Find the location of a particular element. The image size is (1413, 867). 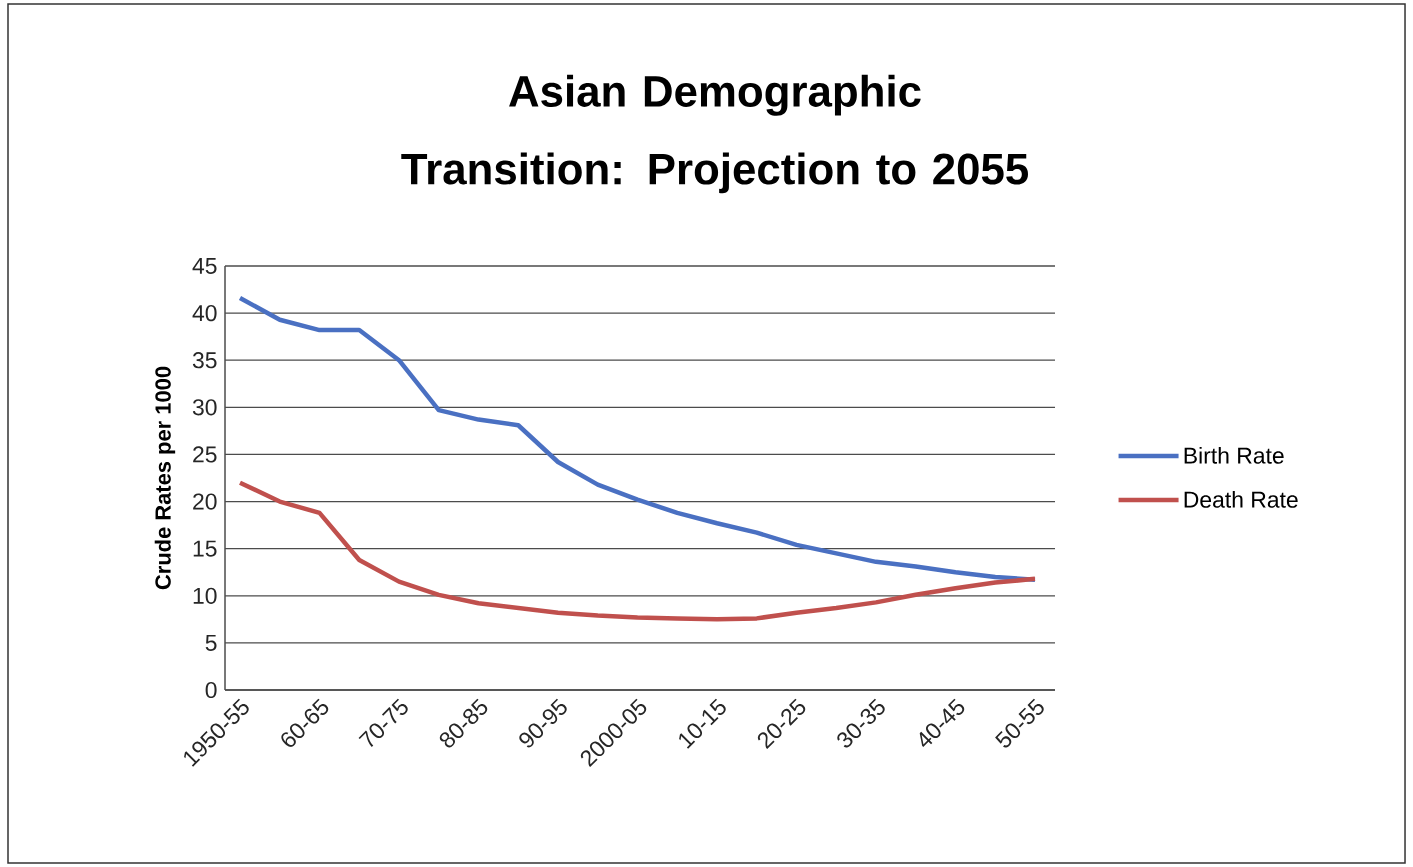

y-tick-label: 20 is located at coordinates (205, 501).